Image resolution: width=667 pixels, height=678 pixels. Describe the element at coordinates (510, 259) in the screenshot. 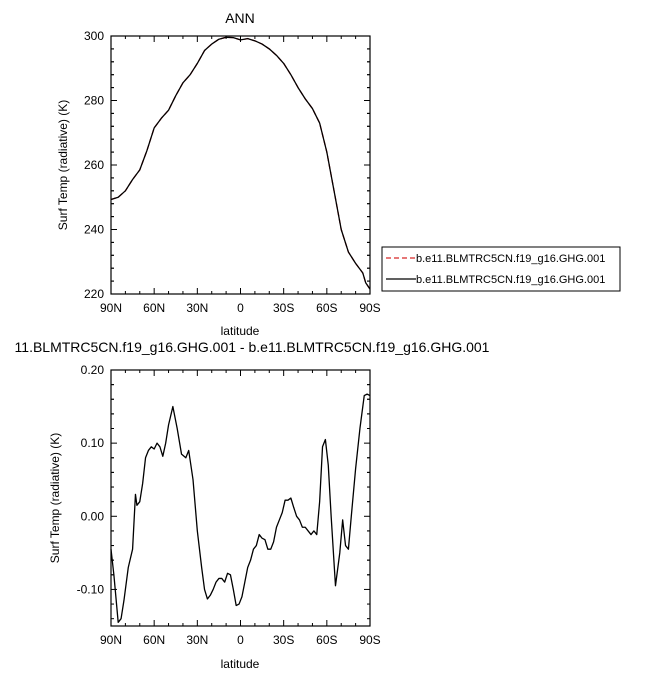

I see `legend-label-1: b.e11.BLMTRC5CN.f19_g16.GHG.001` at that location.